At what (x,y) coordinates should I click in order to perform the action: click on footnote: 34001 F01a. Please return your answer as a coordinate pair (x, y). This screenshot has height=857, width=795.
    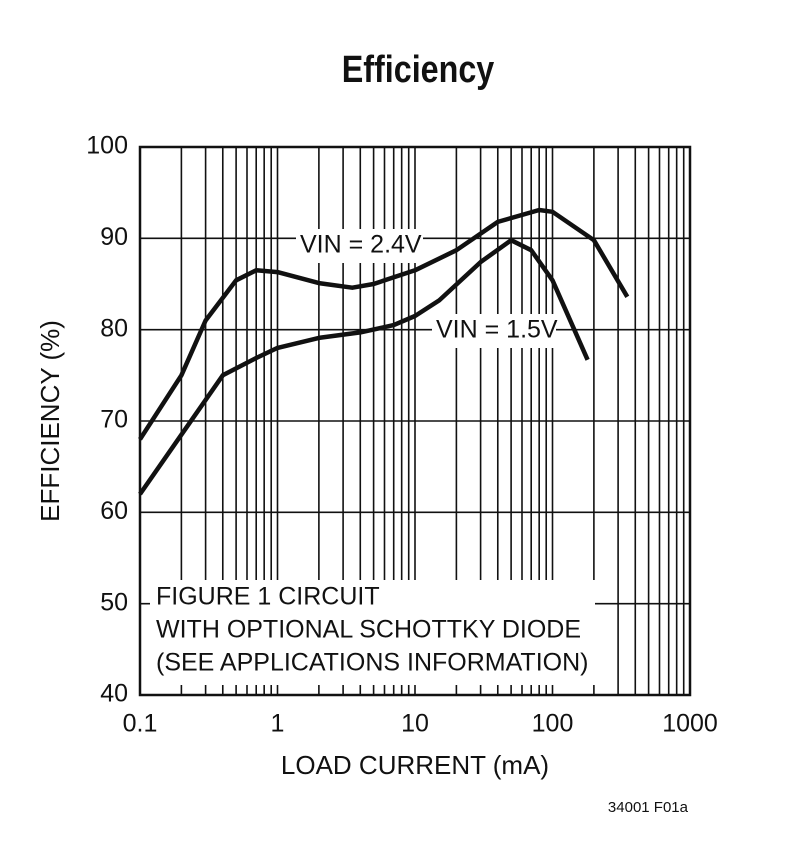
    Looking at the image, I should click on (648, 807).